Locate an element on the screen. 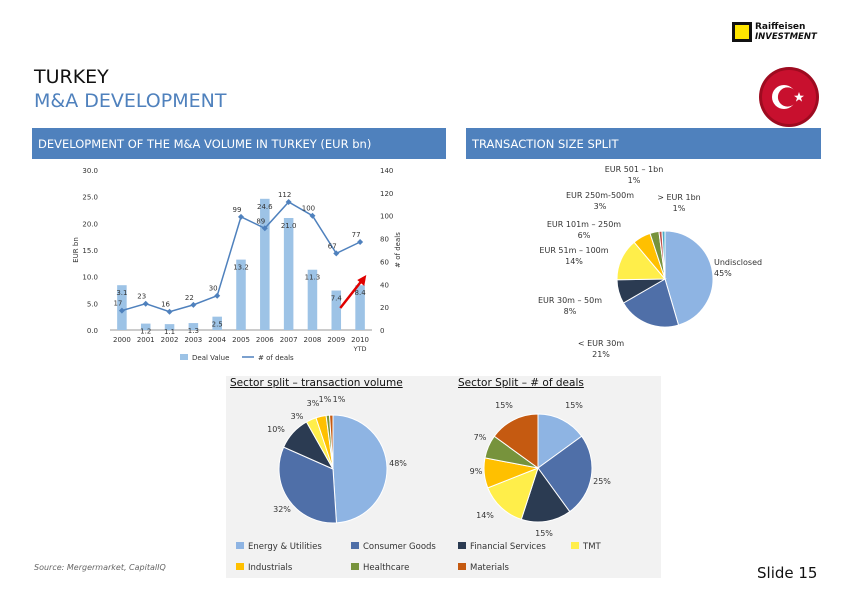 This screenshot has height=595, width=842. sector-legend-label: Energy & Utilities is located at coordinates (285, 547).